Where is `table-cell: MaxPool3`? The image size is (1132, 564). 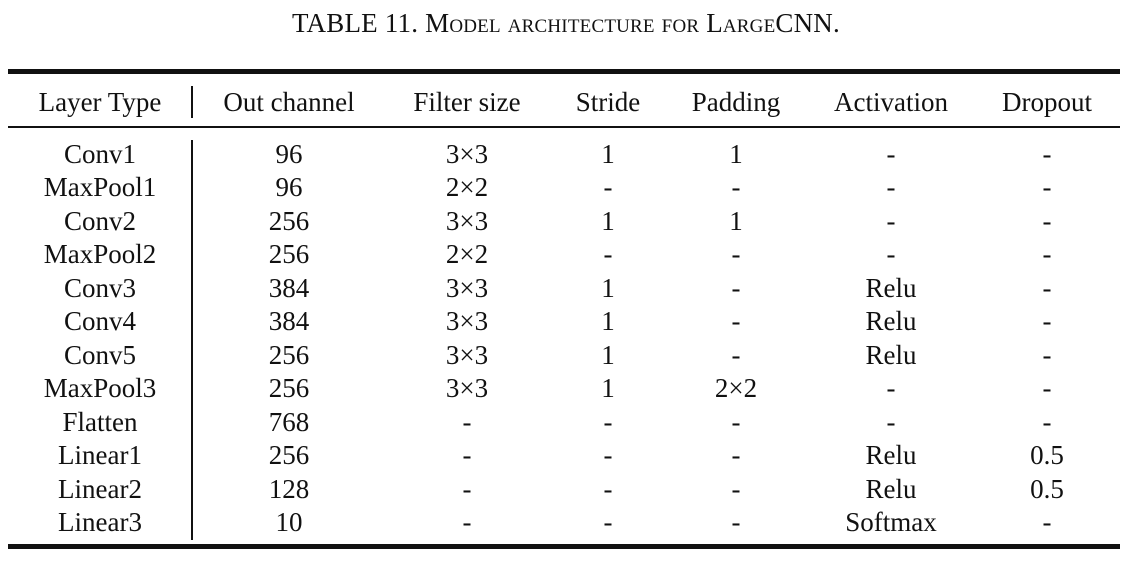
table-cell: MaxPool3 is located at coordinates (100, 388).